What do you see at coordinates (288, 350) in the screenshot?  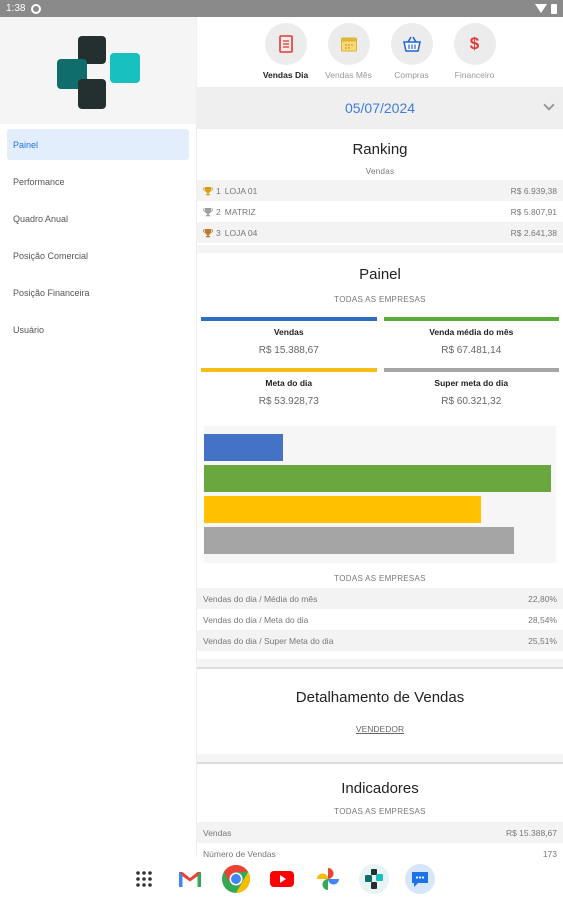 I see `kpi-value: R$ 15.388,67` at bounding box center [288, 350].